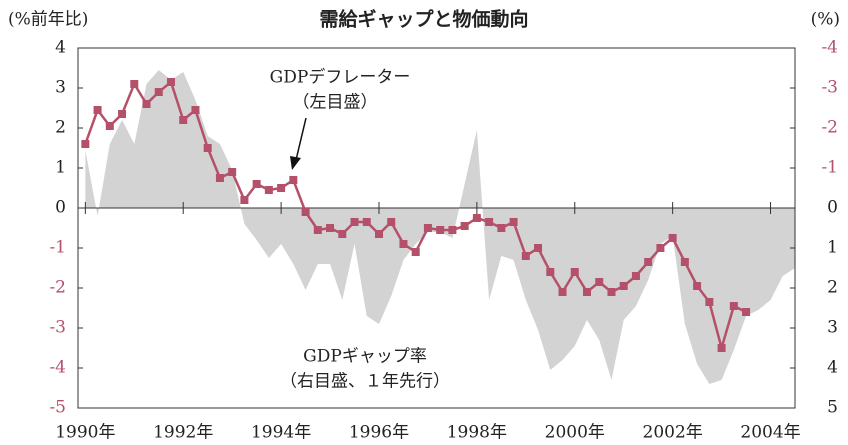  I want to click on y-tick-label: 3, so click(60, 88).